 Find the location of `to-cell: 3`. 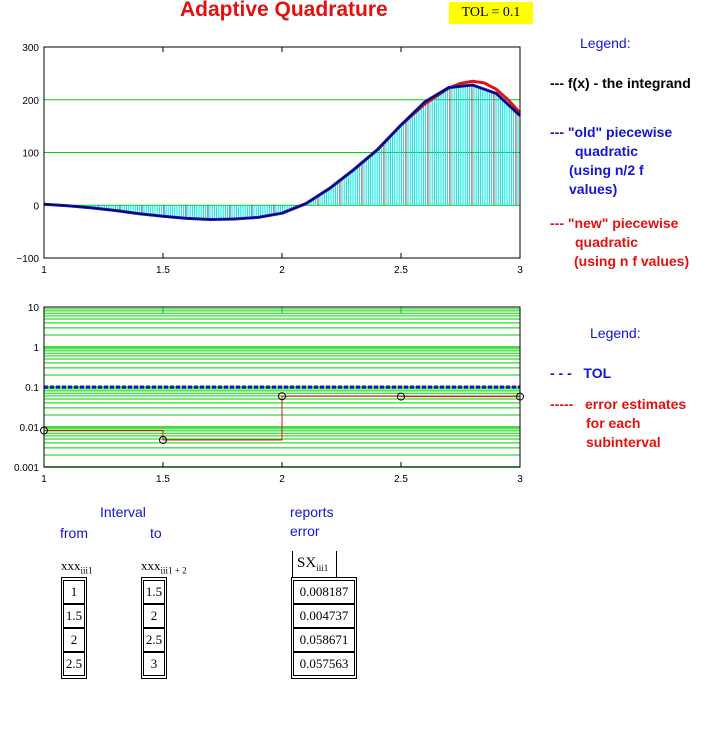

to-cell: 3 is located at coordinates (154, 664).